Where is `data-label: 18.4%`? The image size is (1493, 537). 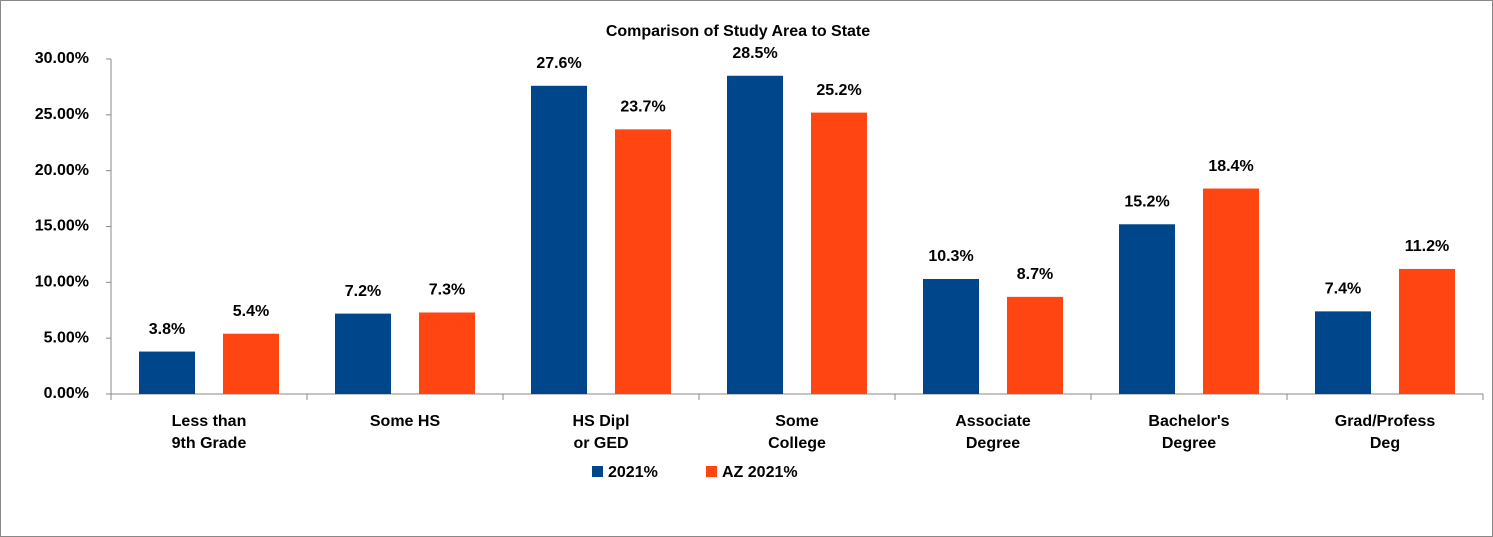 data-label: 18.4% is located at coordinates (1230, 166).